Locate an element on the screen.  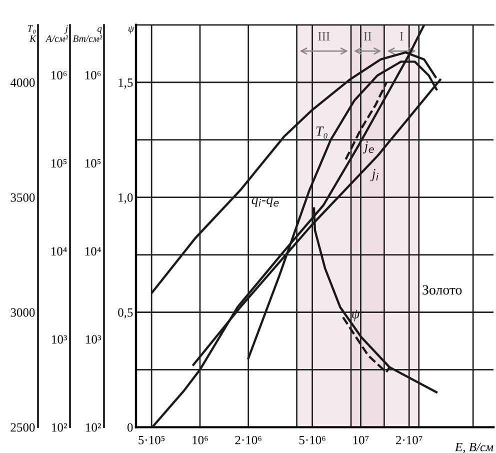
y-tick-label: 10⁴ is located at coordinates (93, 251).